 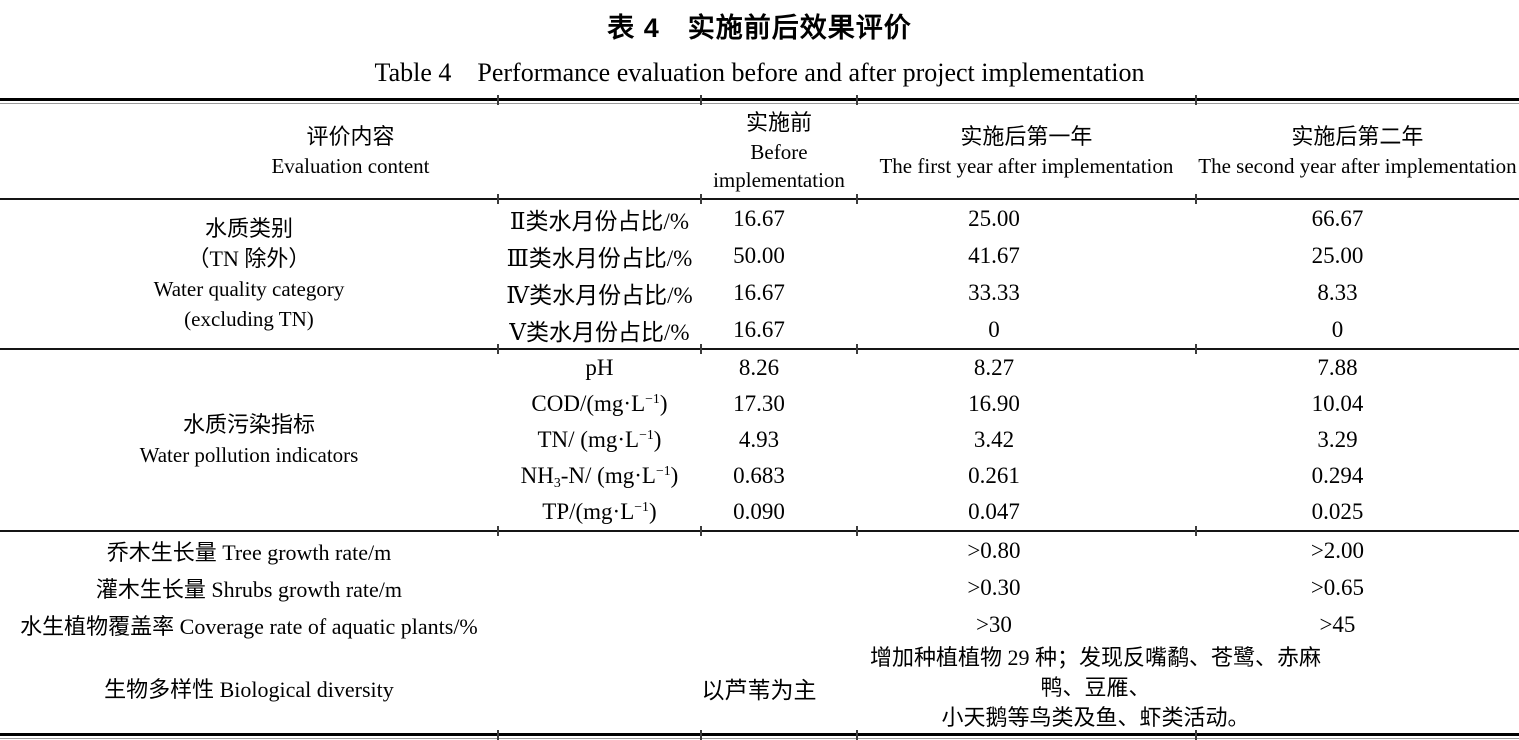 What do you see at coordinates (557, 482) in the screenshot?
I see `sub-text: 3` at bounding box center [557, 482].